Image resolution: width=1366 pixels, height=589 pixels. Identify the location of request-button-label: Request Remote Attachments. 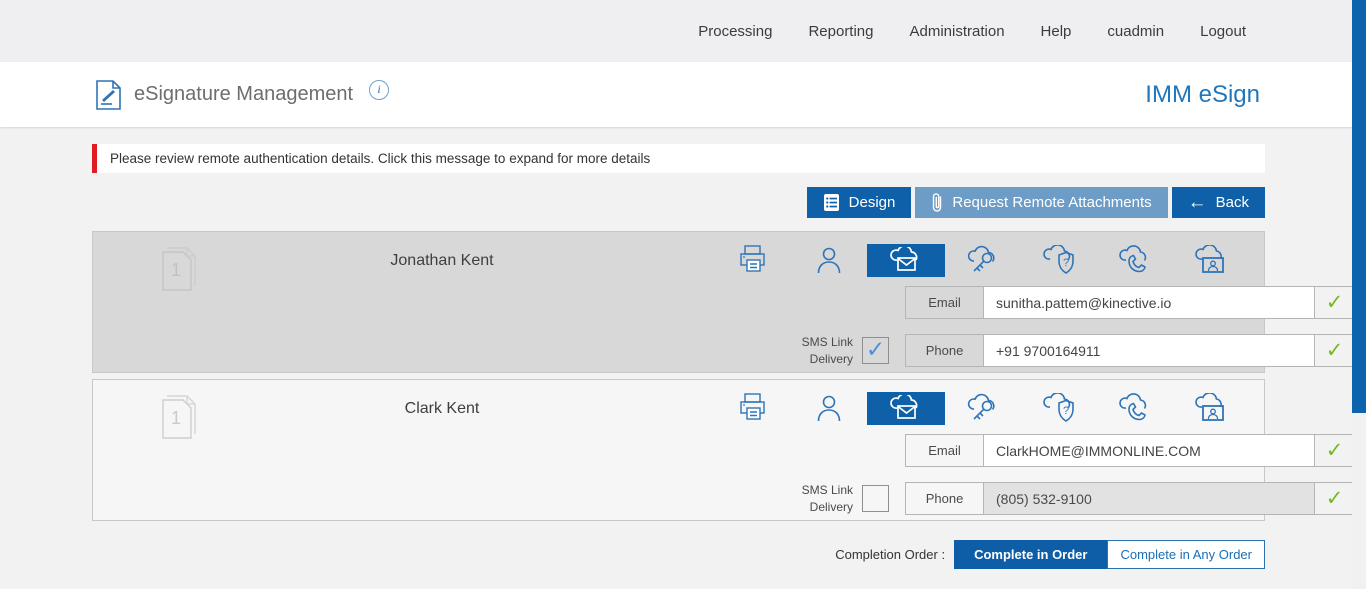
(1052, 202).